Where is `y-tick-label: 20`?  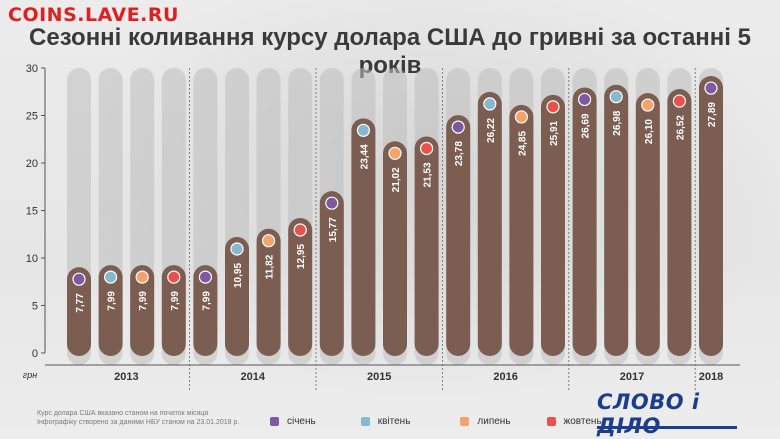
y-tick-label: 20 is located at coordinates (32, 164).